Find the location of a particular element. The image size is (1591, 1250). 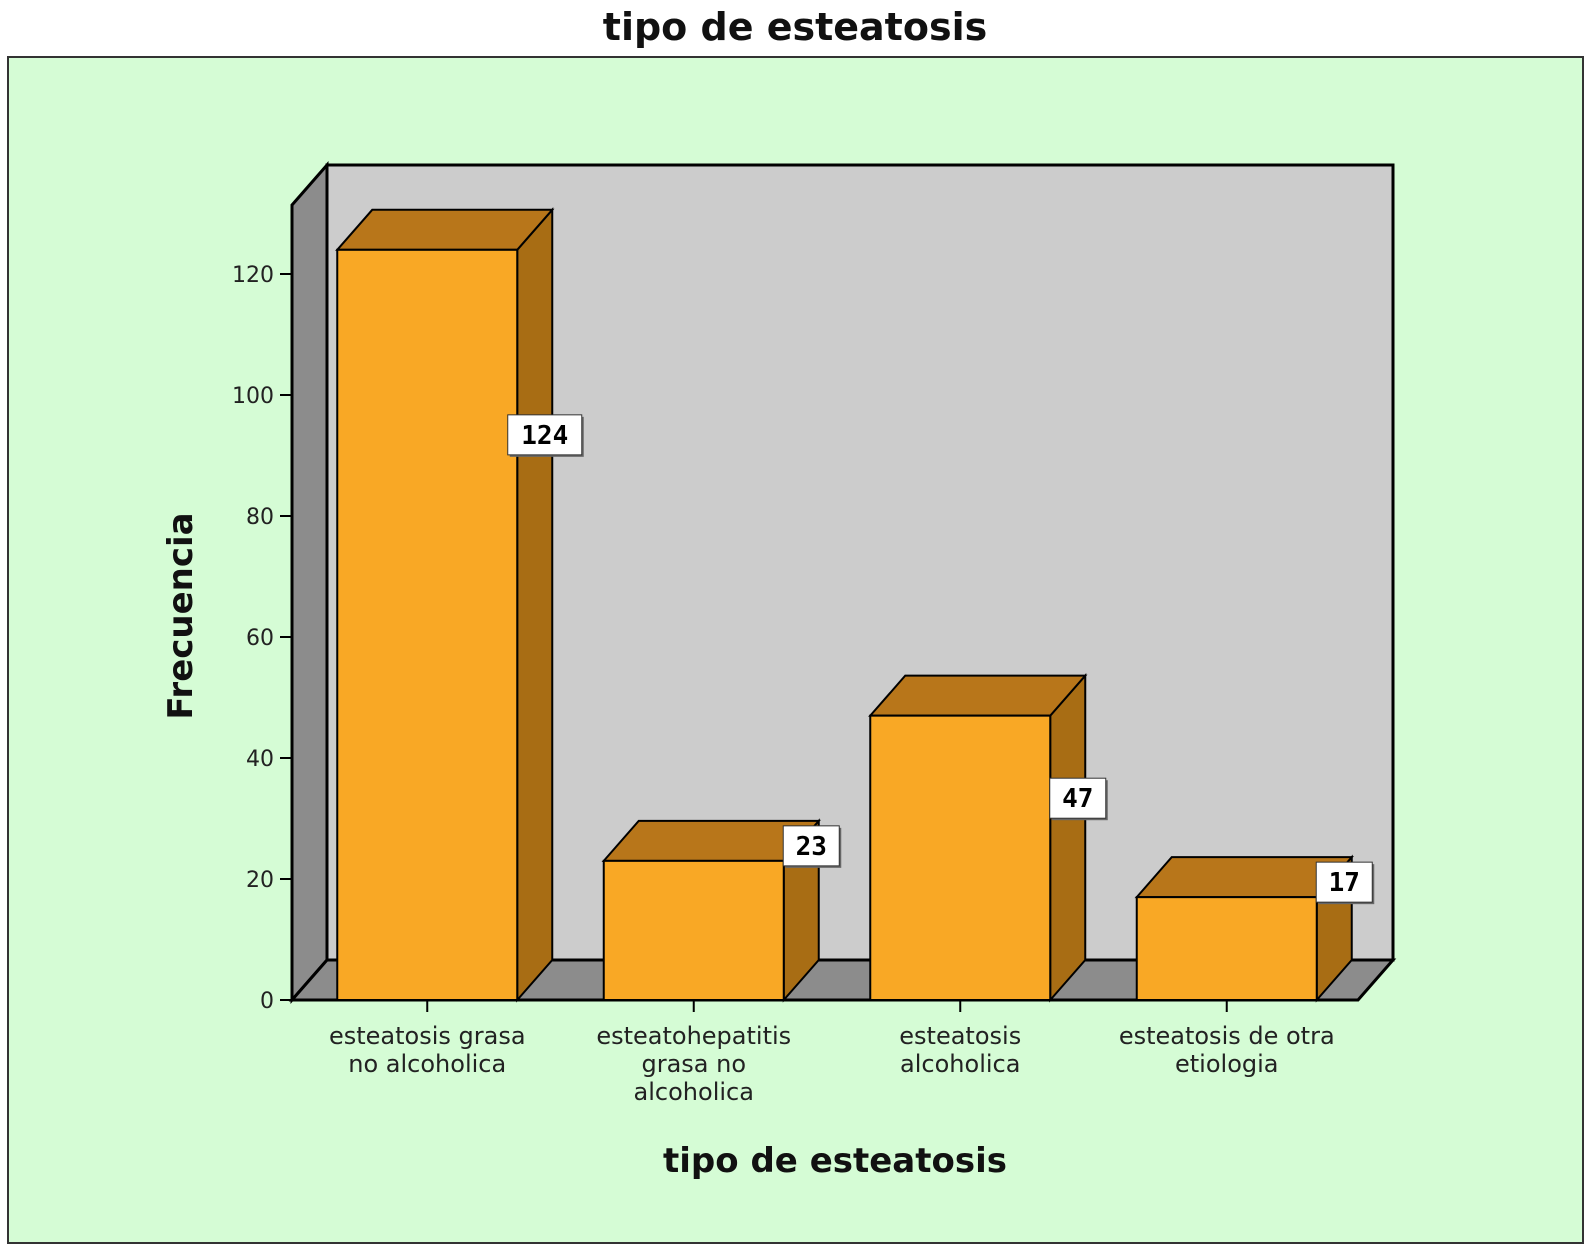

data-label: 47 is located at coordinates (1078, 799).